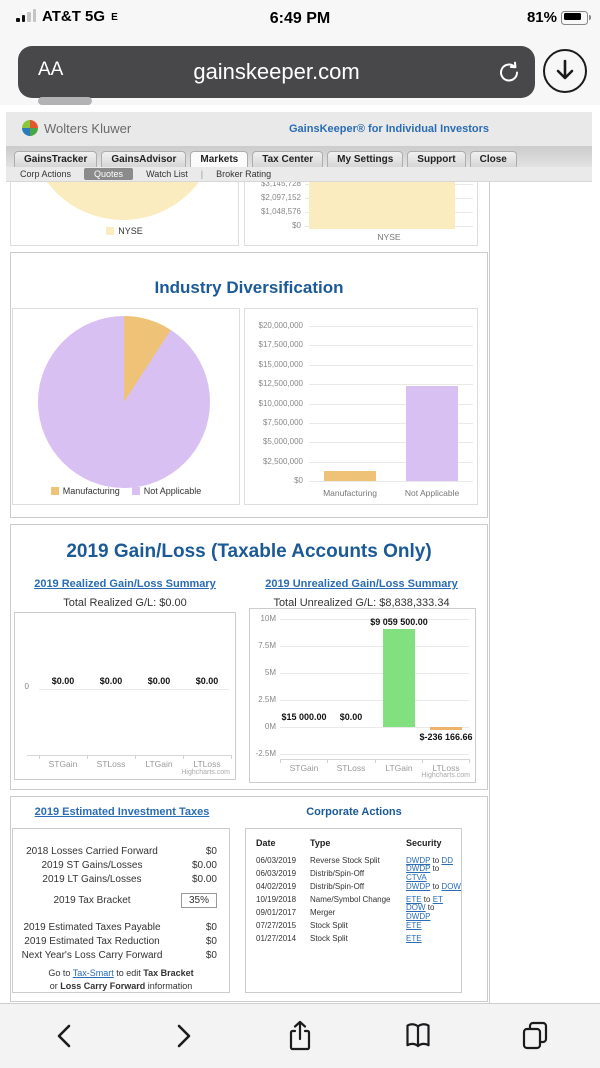  I want to click on reader-mode-button: AA, so click(51, 69).